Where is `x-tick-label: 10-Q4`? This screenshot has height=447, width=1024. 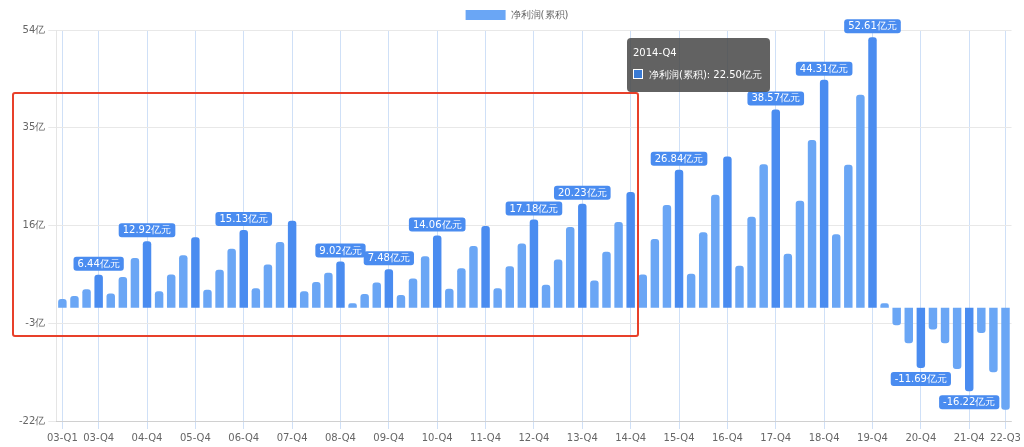
x-tick-label: 10-Q4 is located at coordinates (437, 437).